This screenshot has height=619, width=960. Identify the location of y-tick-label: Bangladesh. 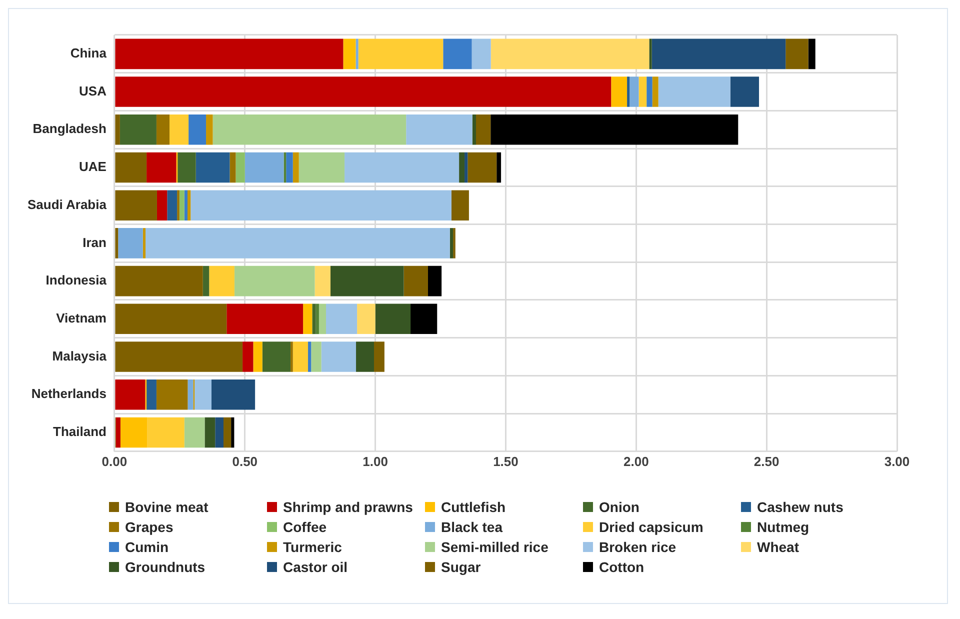
(69, 128).